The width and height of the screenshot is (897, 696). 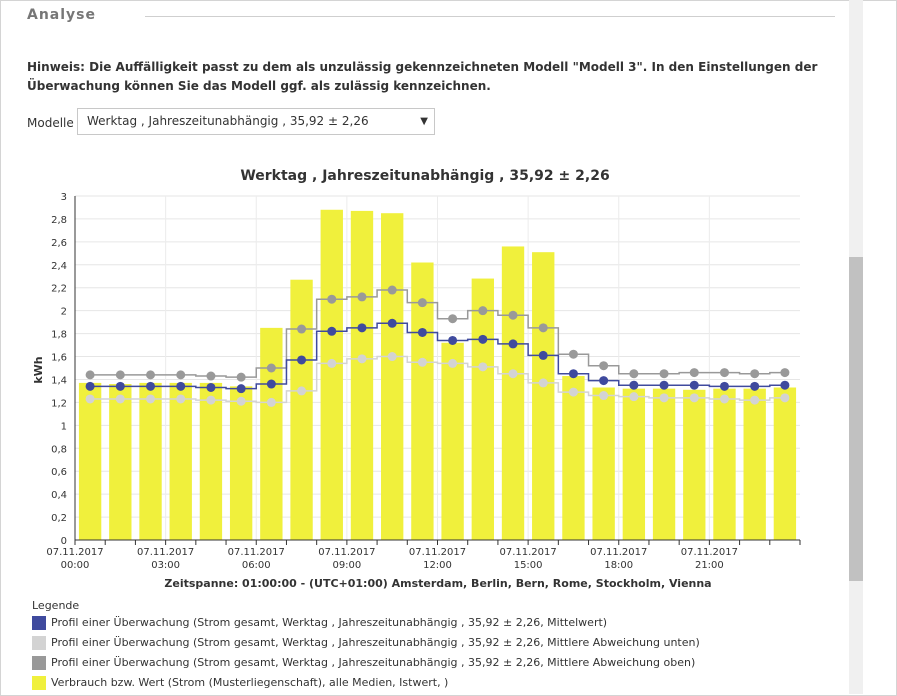 I want to click on dropdown-arrow-icon: ▼, so click(x=424, y=121).